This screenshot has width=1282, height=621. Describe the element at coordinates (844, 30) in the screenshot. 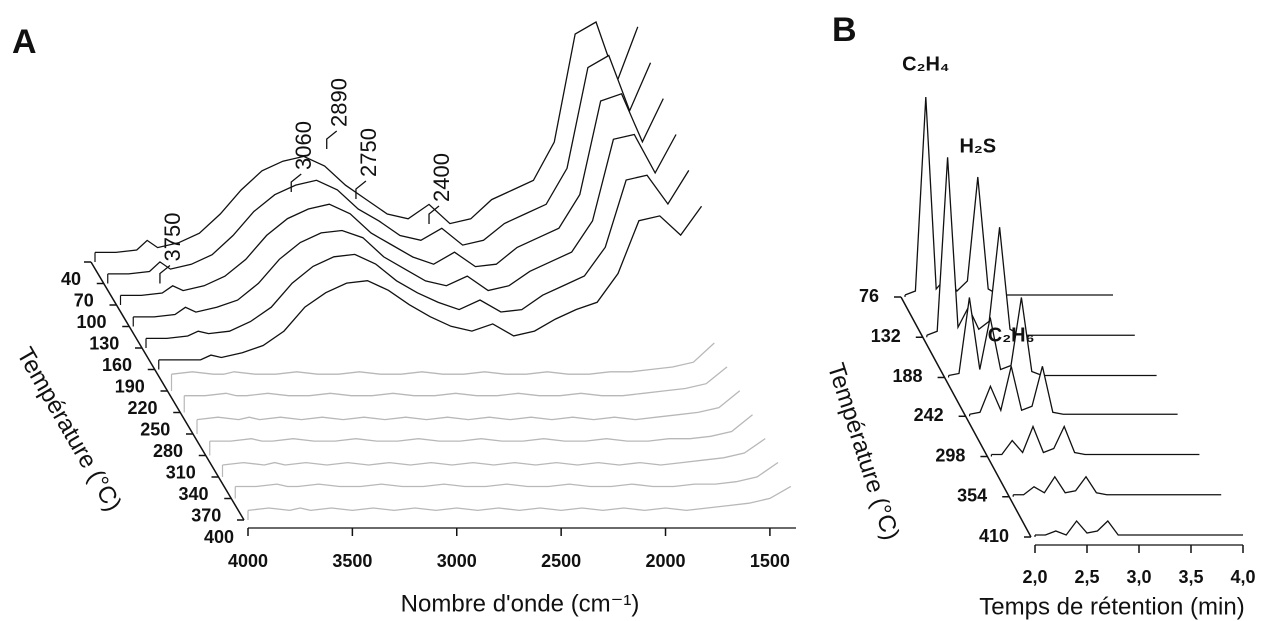

I see `panel-label: B` at that location.